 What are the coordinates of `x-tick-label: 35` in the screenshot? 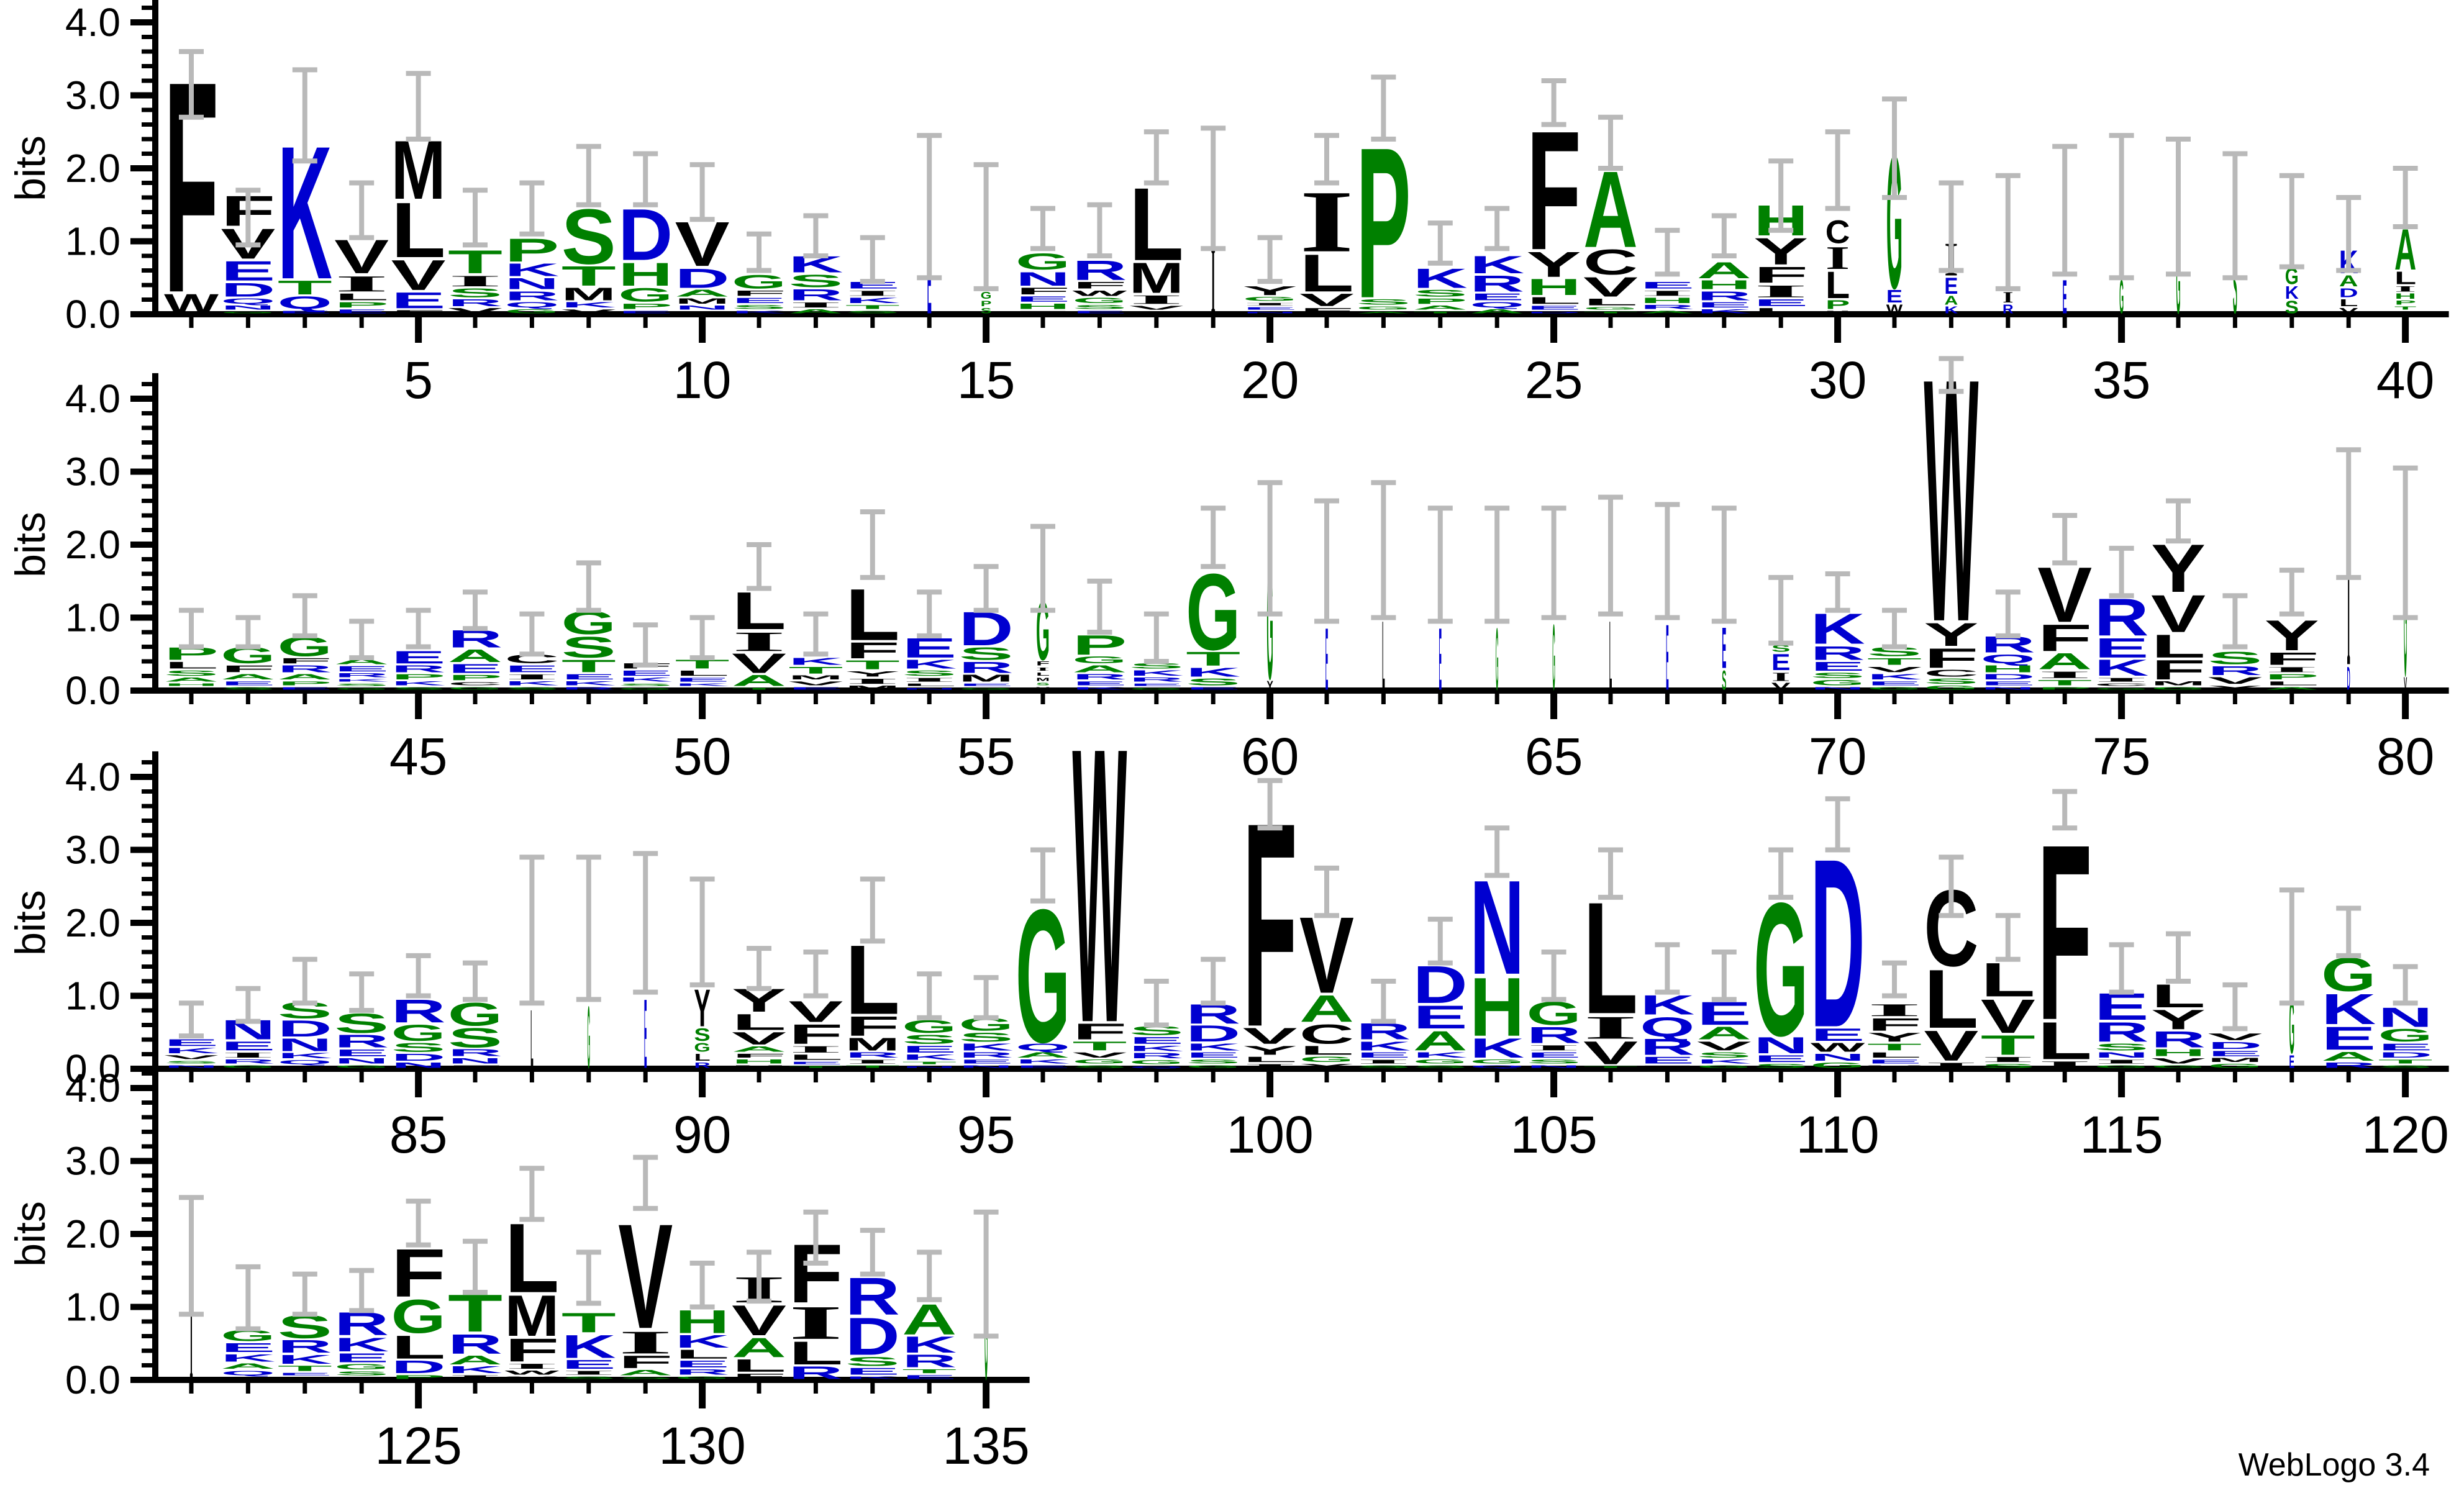 It's located at (2121, 380).